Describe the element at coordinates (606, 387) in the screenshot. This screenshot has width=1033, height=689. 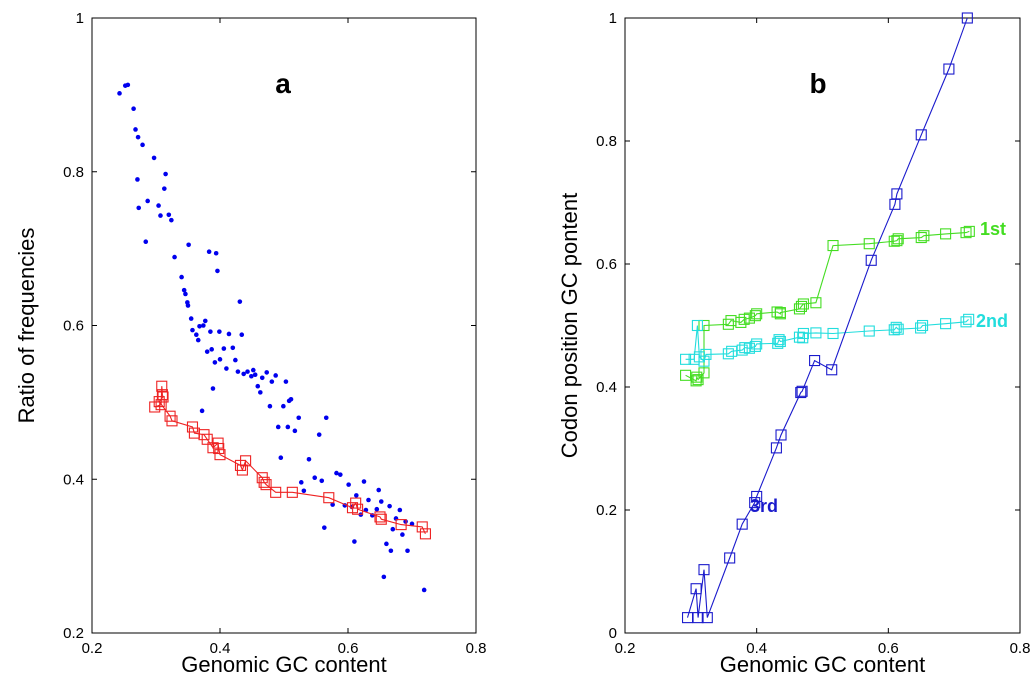
I see `y-tick-label: 0.4` at that location.